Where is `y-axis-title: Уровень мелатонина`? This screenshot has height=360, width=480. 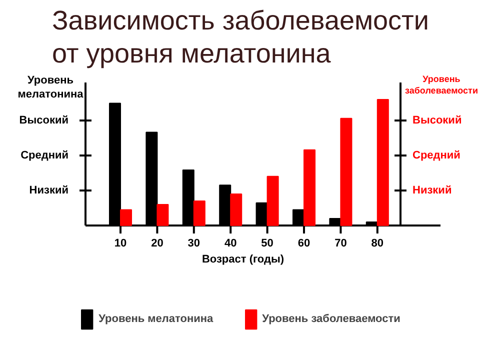
y-axis-title: Уровень мелатонина is located at coordinates (51, 87).